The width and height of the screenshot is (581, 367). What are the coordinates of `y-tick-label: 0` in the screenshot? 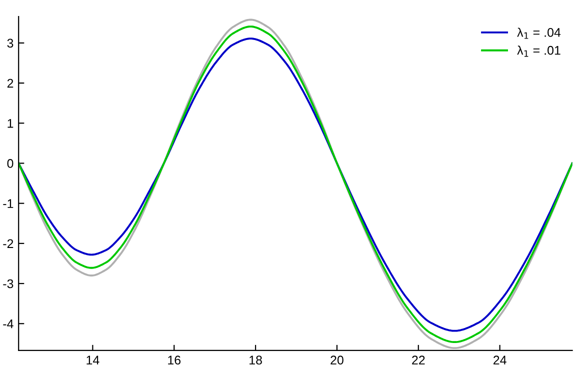 It's located at (10, 163).